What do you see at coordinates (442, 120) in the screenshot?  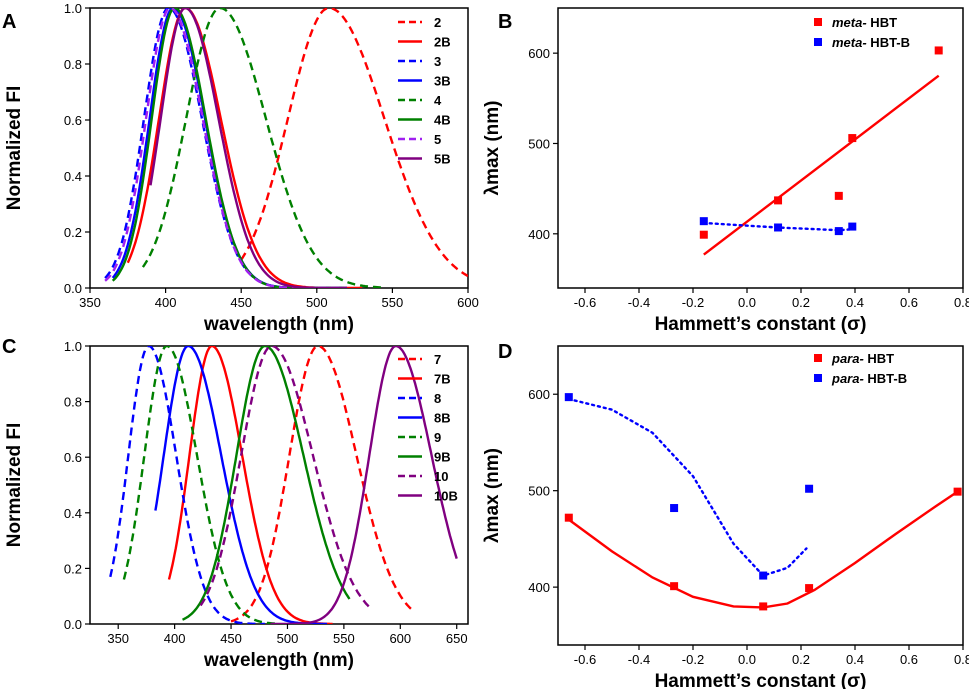 I see `legend-label-4B: 4B` at bounding box center [442, 120].